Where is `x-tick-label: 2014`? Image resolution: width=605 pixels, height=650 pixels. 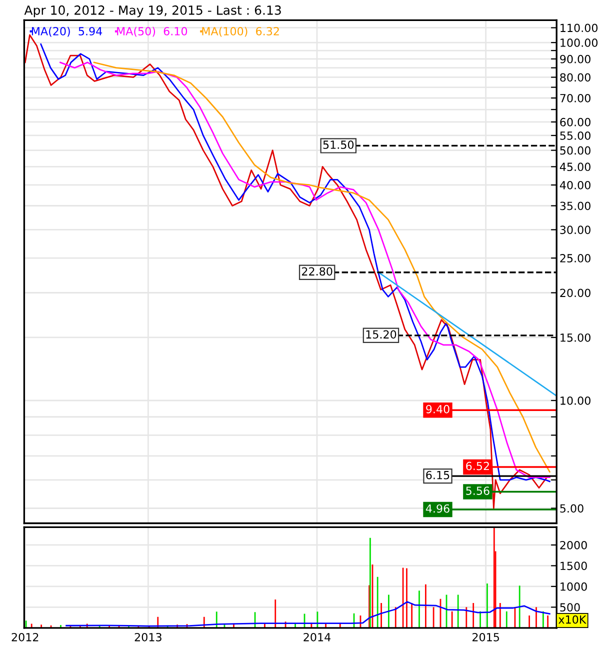 x-tick-label: 2014 is located at coordinates (317, 637).